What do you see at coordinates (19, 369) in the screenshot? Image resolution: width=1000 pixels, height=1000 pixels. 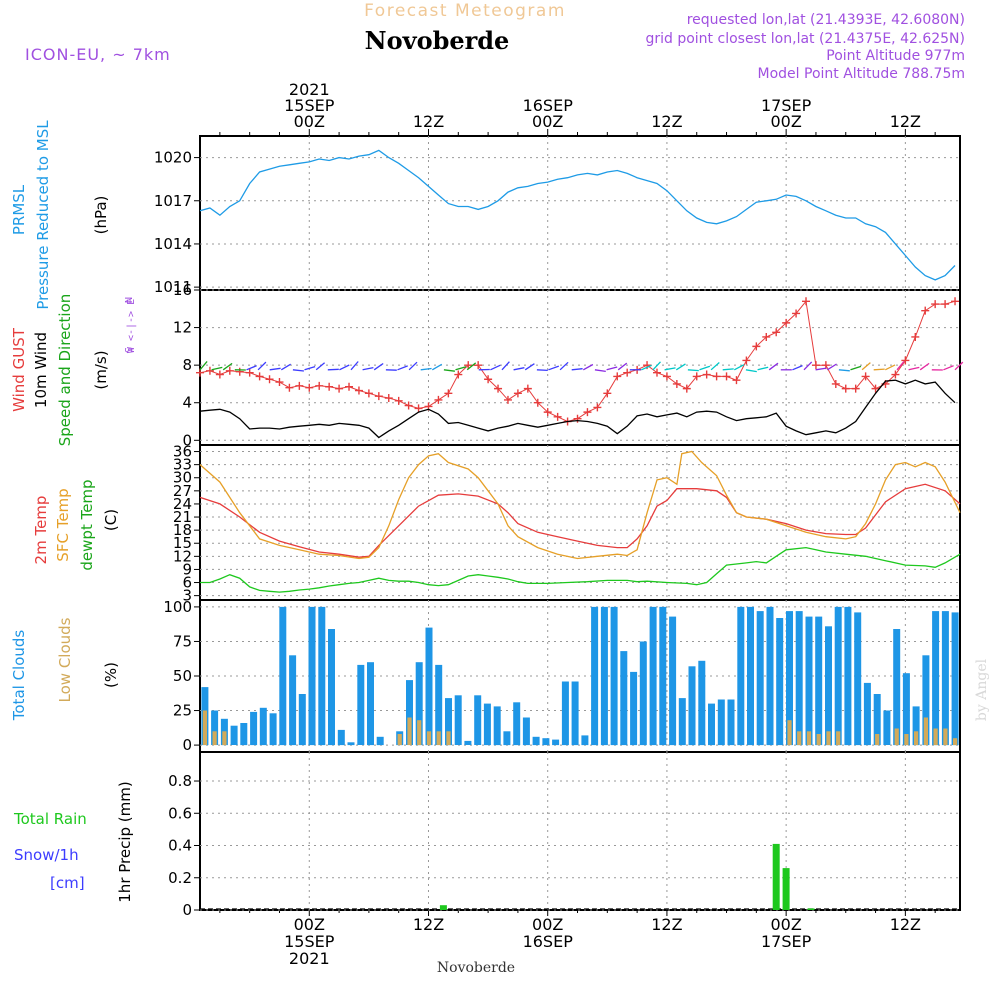 I see `gust-label: Wind GUST` at bounding box center [19, 369].